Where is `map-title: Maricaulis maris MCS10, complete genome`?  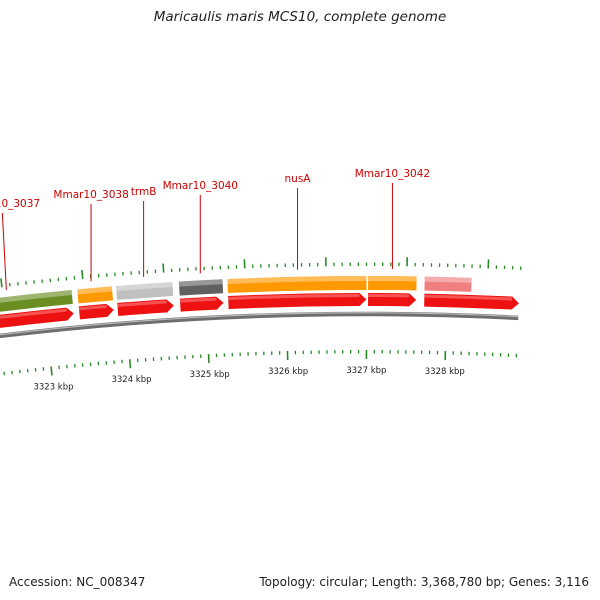 map-title: Maricaulis maris MCS10, complete genome is located at coordinates (300, 17).